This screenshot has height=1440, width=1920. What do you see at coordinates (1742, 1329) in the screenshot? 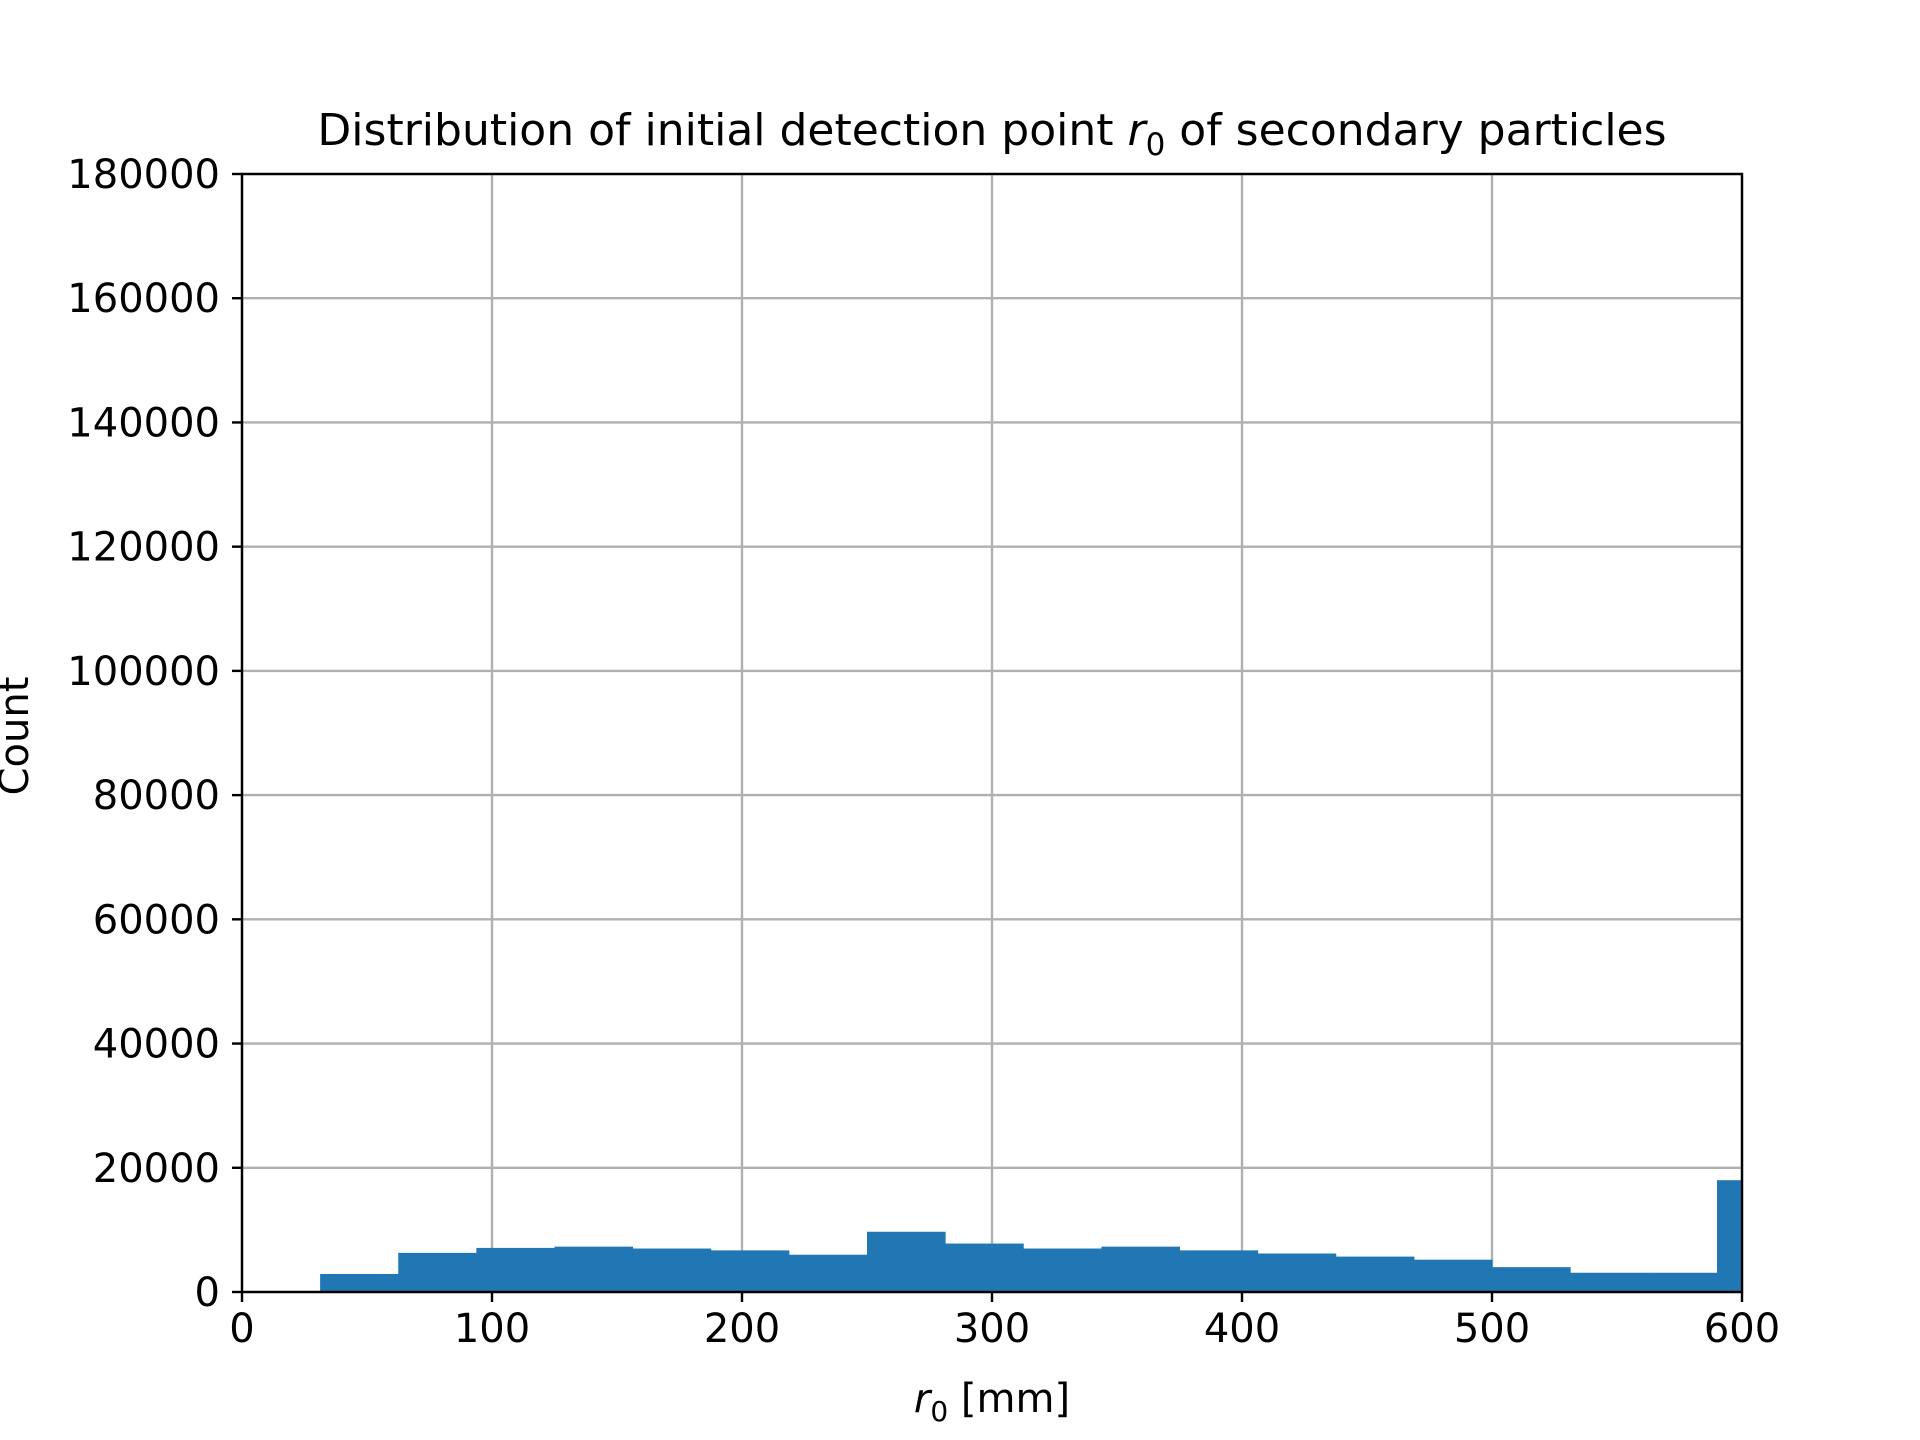
I see `x-tick-label: 600` at bounding box center [1742, 1329].